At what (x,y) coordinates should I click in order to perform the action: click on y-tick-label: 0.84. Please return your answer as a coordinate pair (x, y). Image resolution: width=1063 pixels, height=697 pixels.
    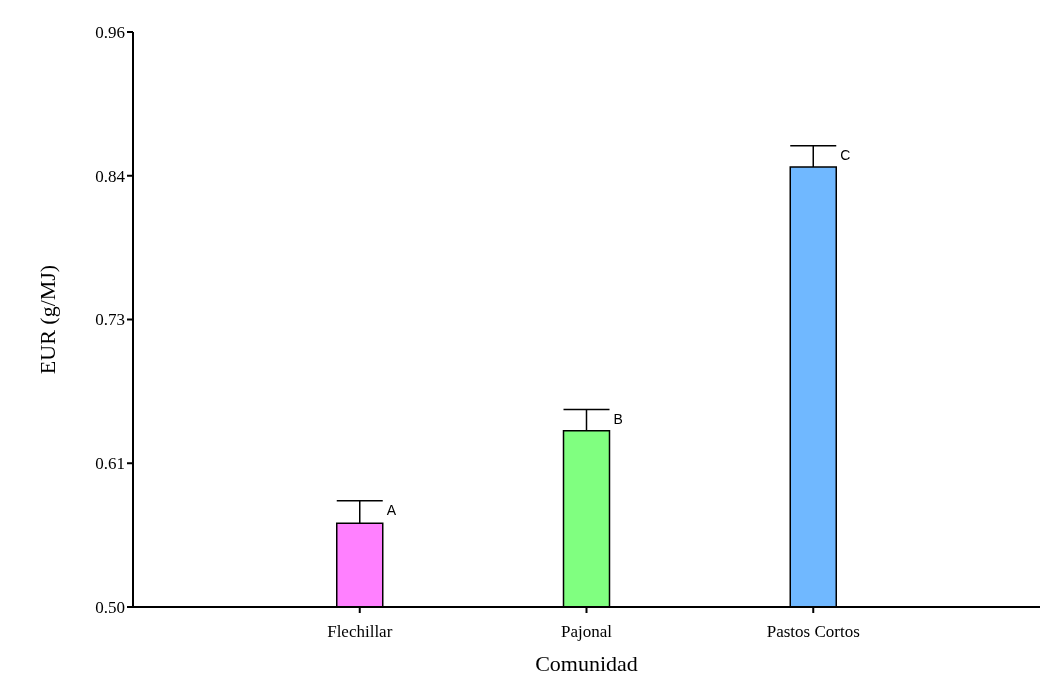
    Looking at the image, I should click on (110, 176).